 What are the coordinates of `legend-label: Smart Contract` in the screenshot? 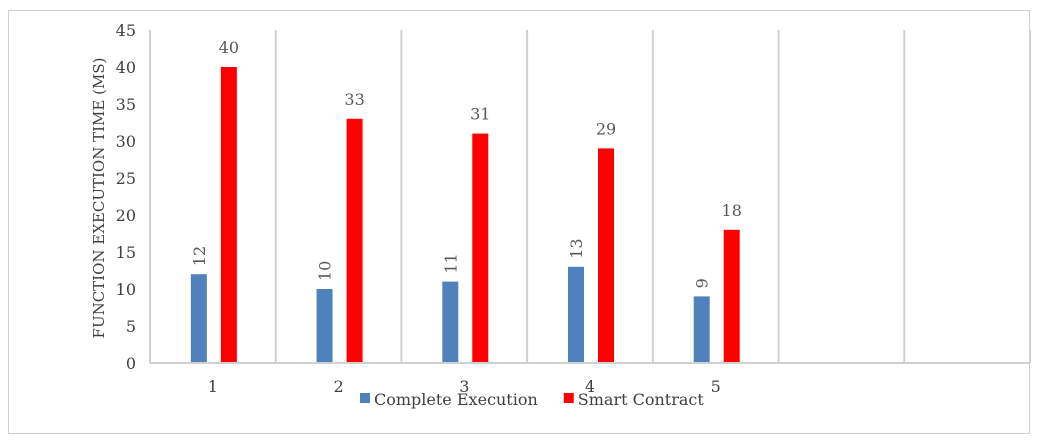 It's located at (641, 399).